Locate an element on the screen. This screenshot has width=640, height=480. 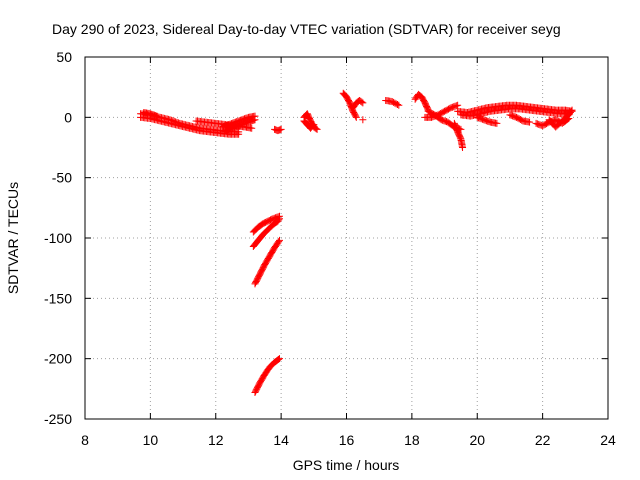
x-tick-label: 20 is located at coordinates (477, 440).